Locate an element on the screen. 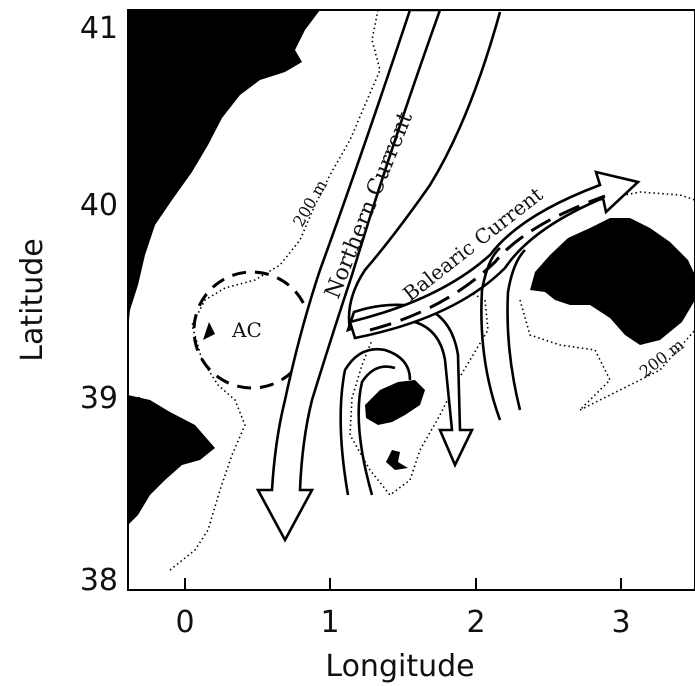 The height and width of the screenshot is (686, 695). x-axis-ticks is located at coordinates (403, 584).